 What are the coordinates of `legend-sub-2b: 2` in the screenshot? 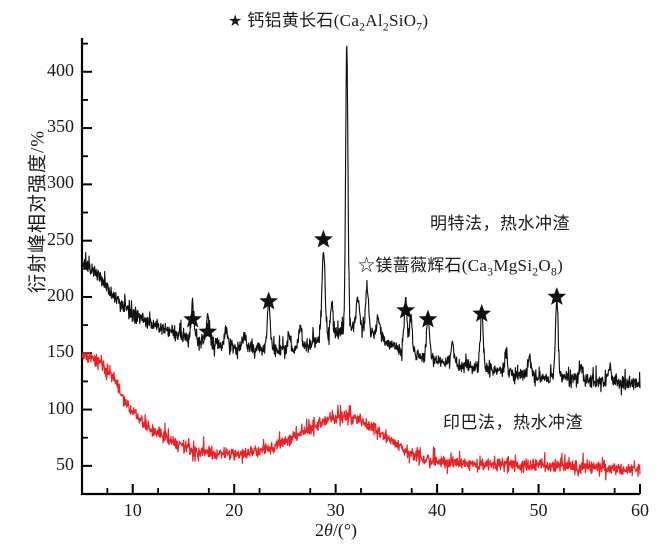 It's located at (385, 27).